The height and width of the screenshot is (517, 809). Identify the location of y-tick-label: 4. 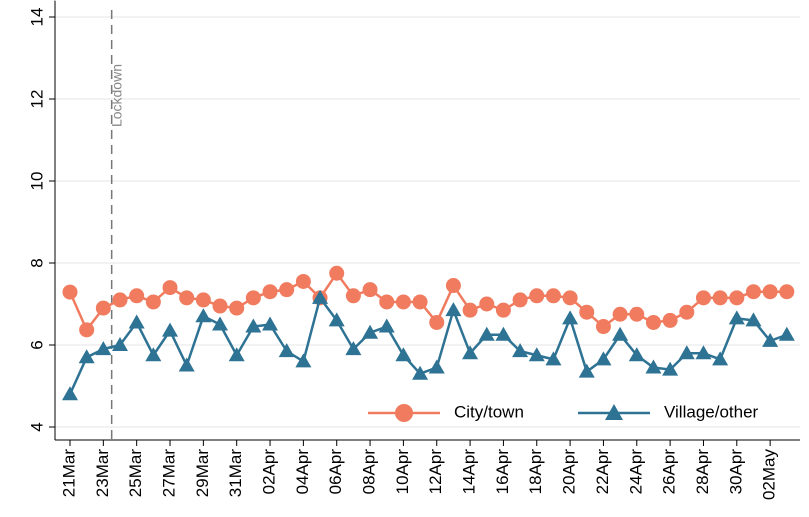
(36, 426).